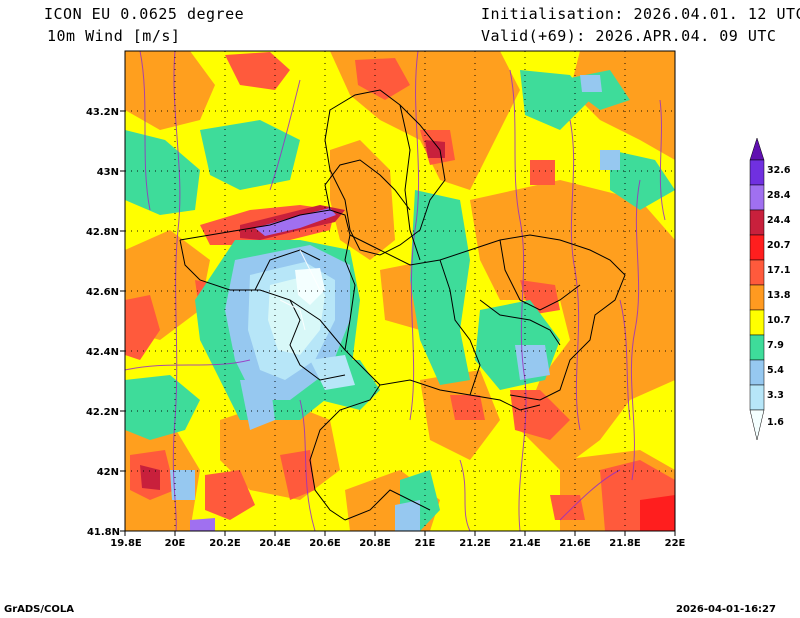  I want to click on colorbar-bottom-arrow, so click(757, 425).